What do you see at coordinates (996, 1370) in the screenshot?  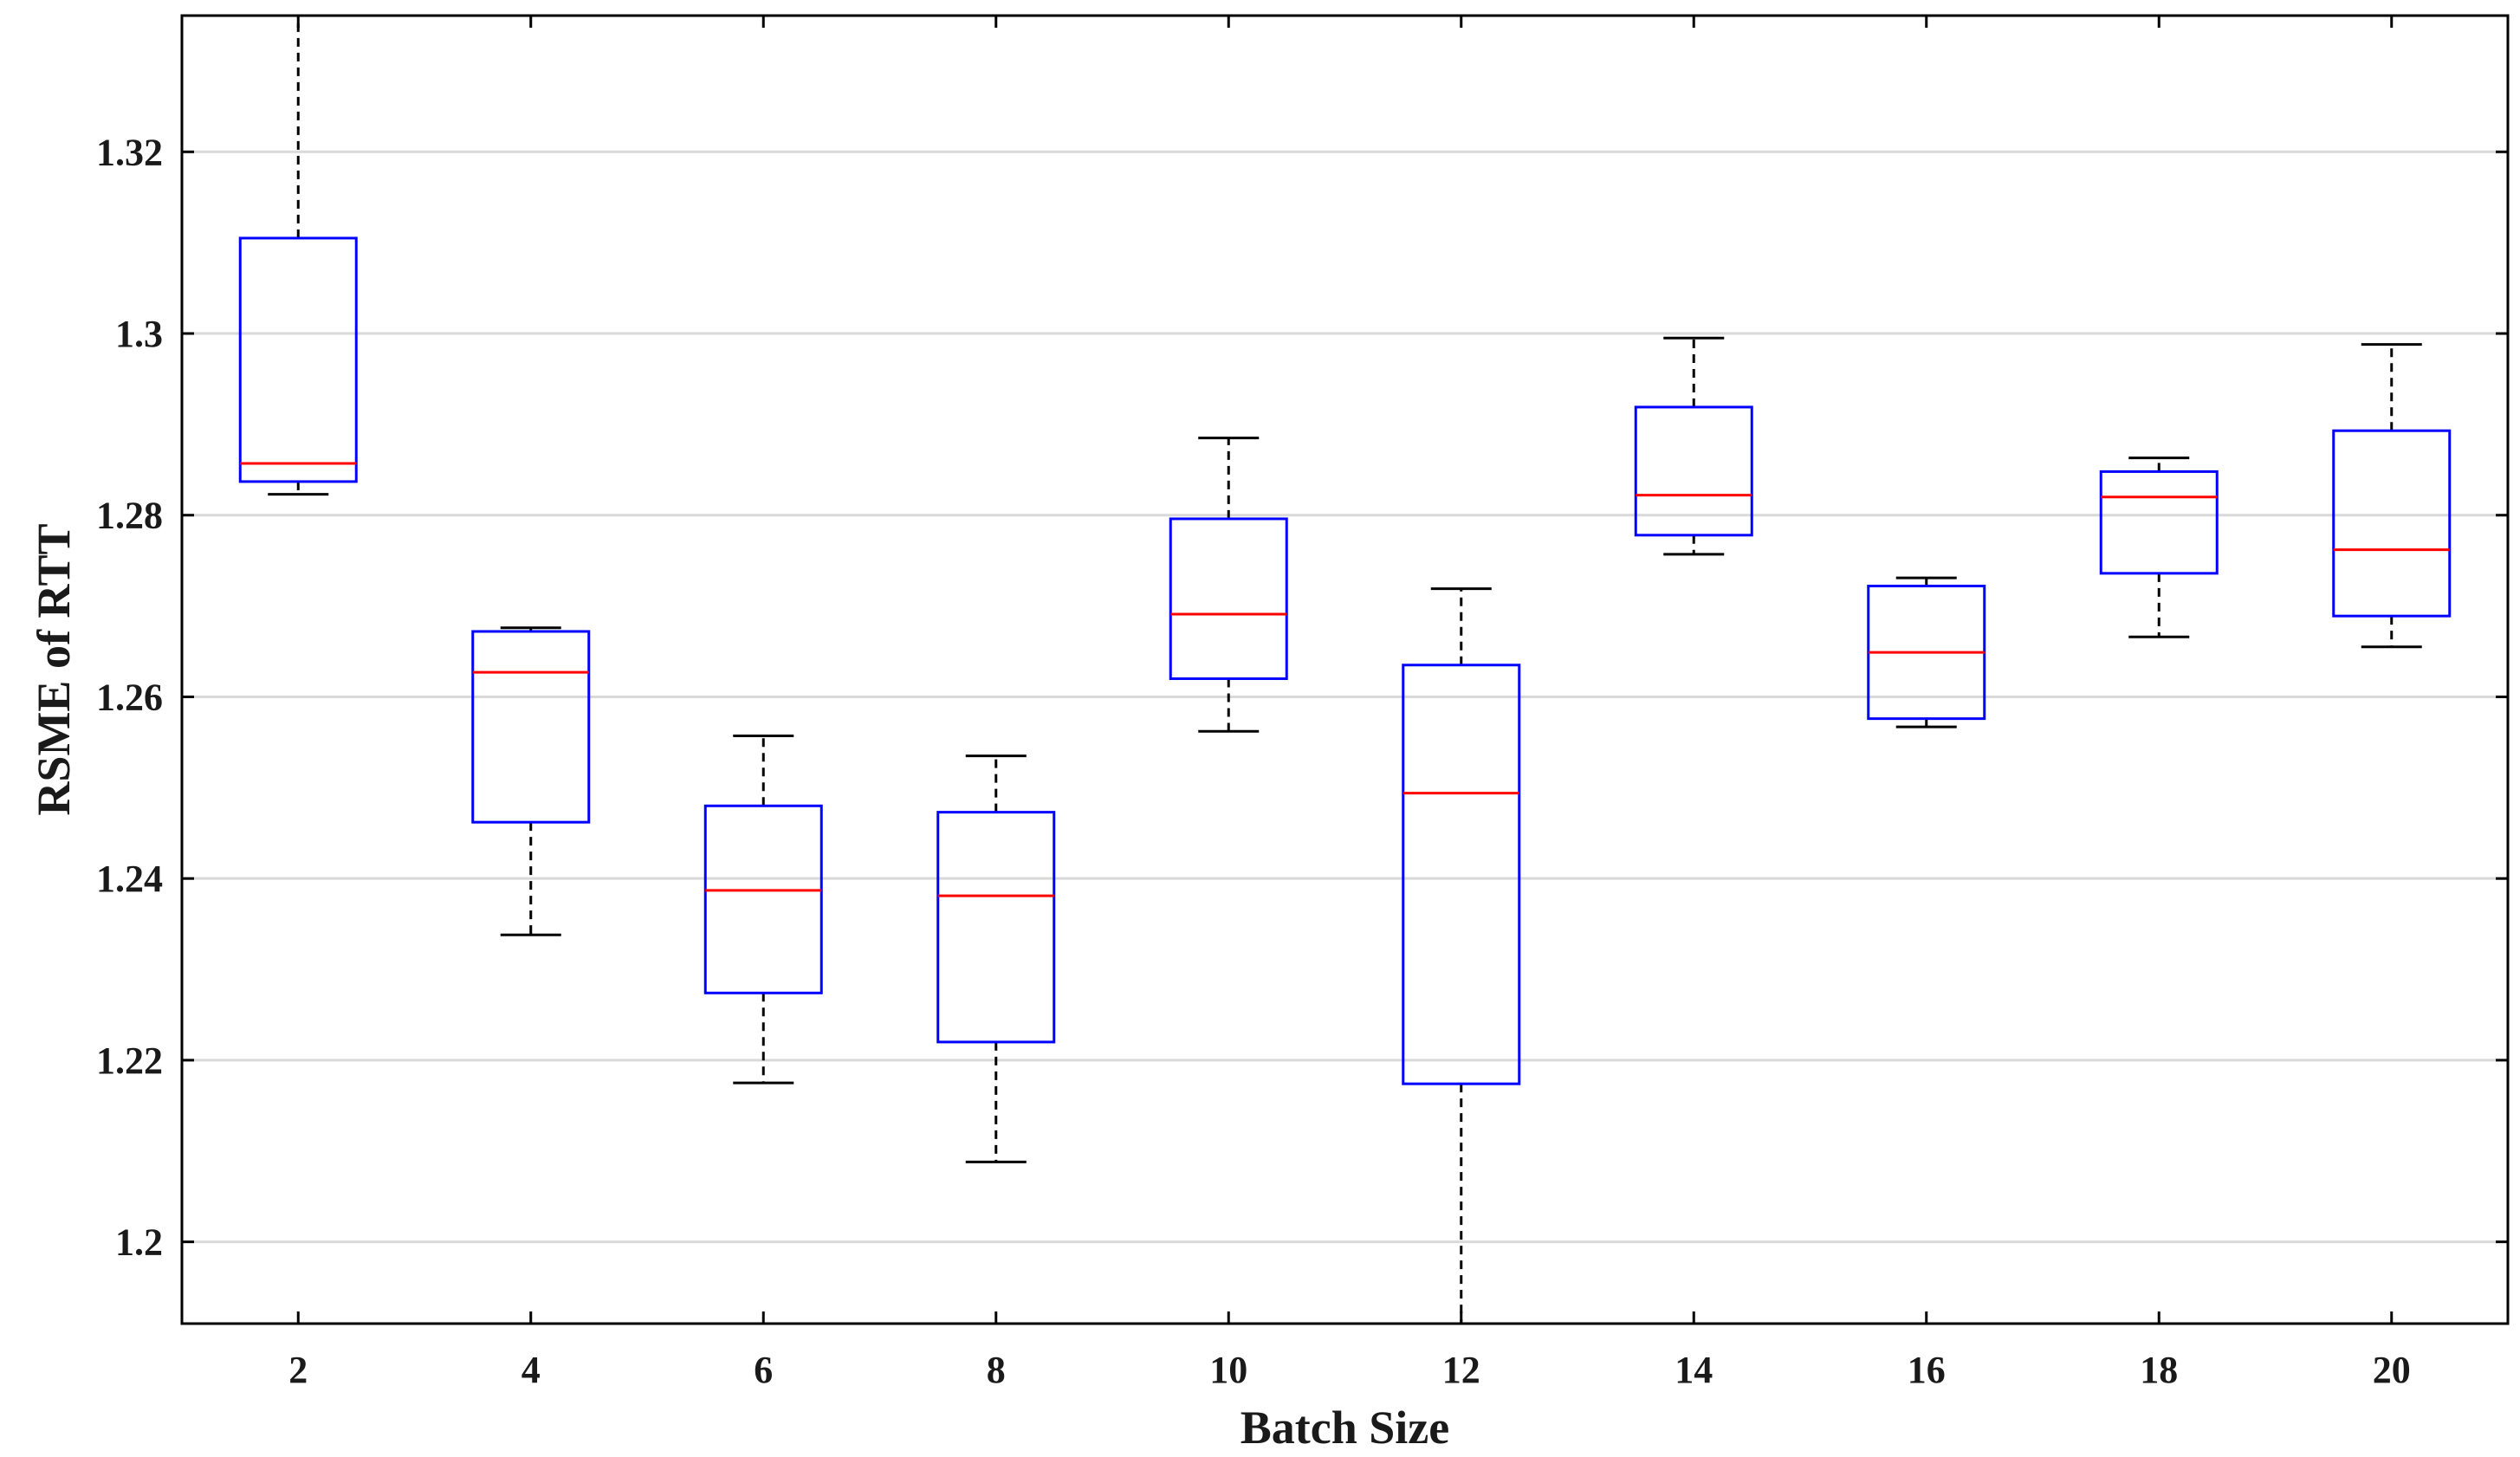 I see `x-tick-label: 8` at bounding box center [996, 1370].